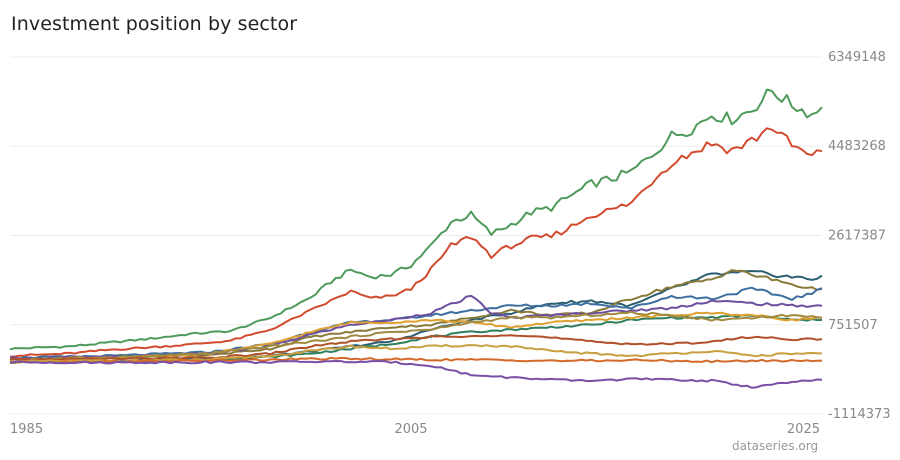 This screenshot has height=460, width=900. I want to click on y-tick-label: 2617387, so click(857, 236).